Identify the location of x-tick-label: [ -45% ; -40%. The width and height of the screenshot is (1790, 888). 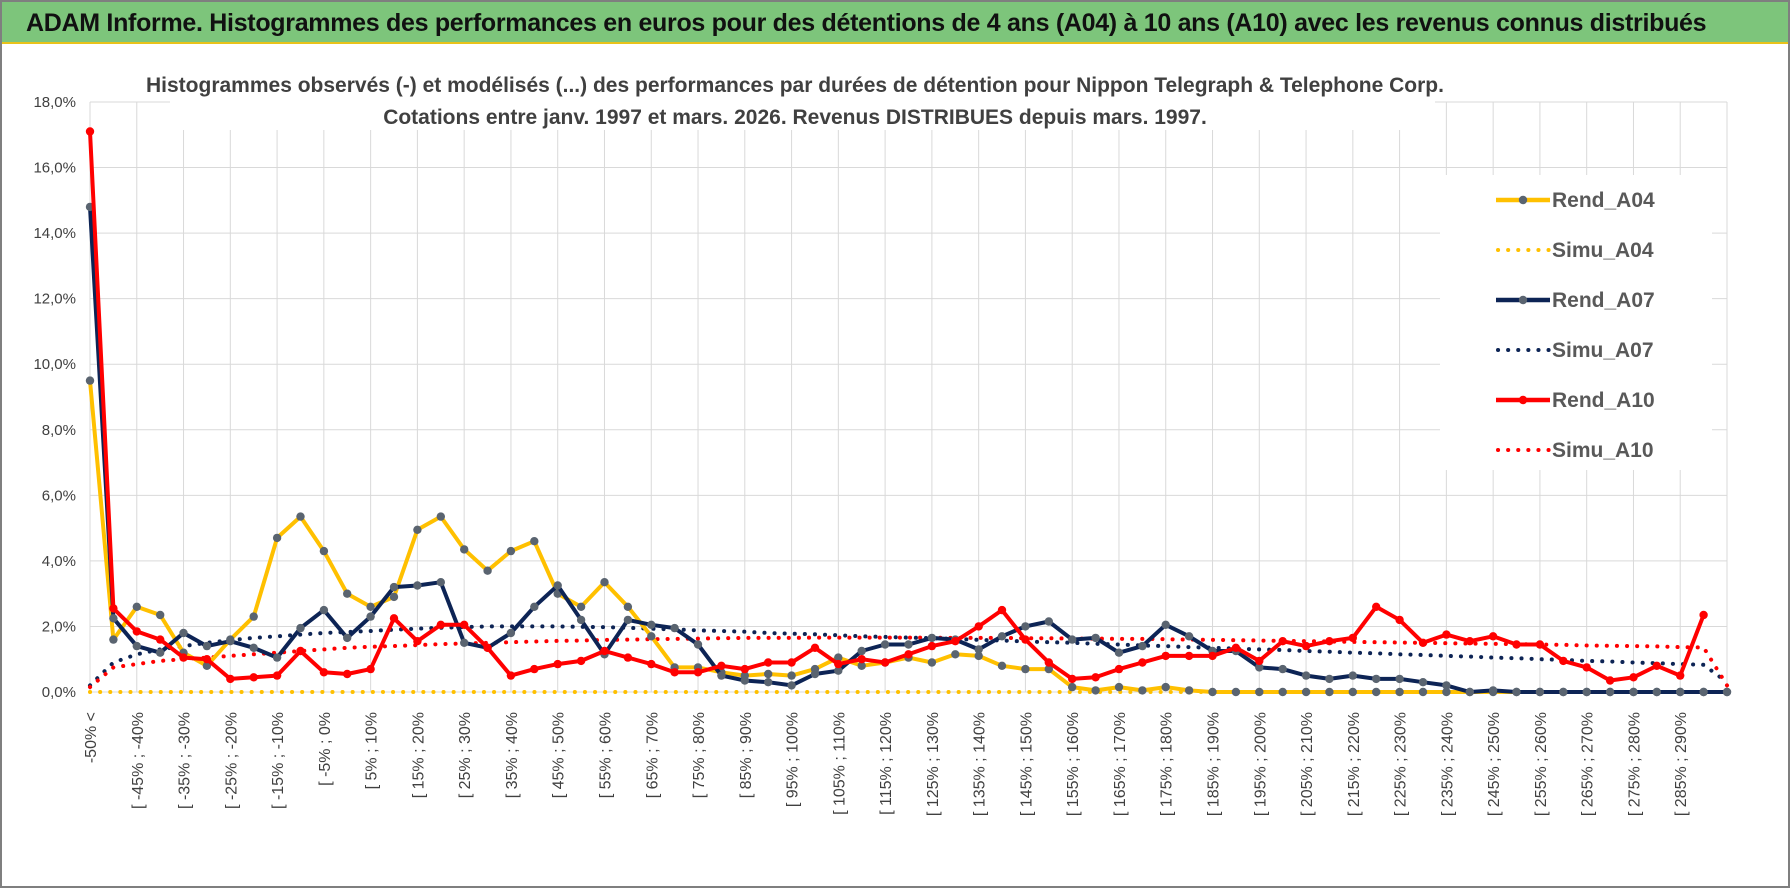
(138, 760).